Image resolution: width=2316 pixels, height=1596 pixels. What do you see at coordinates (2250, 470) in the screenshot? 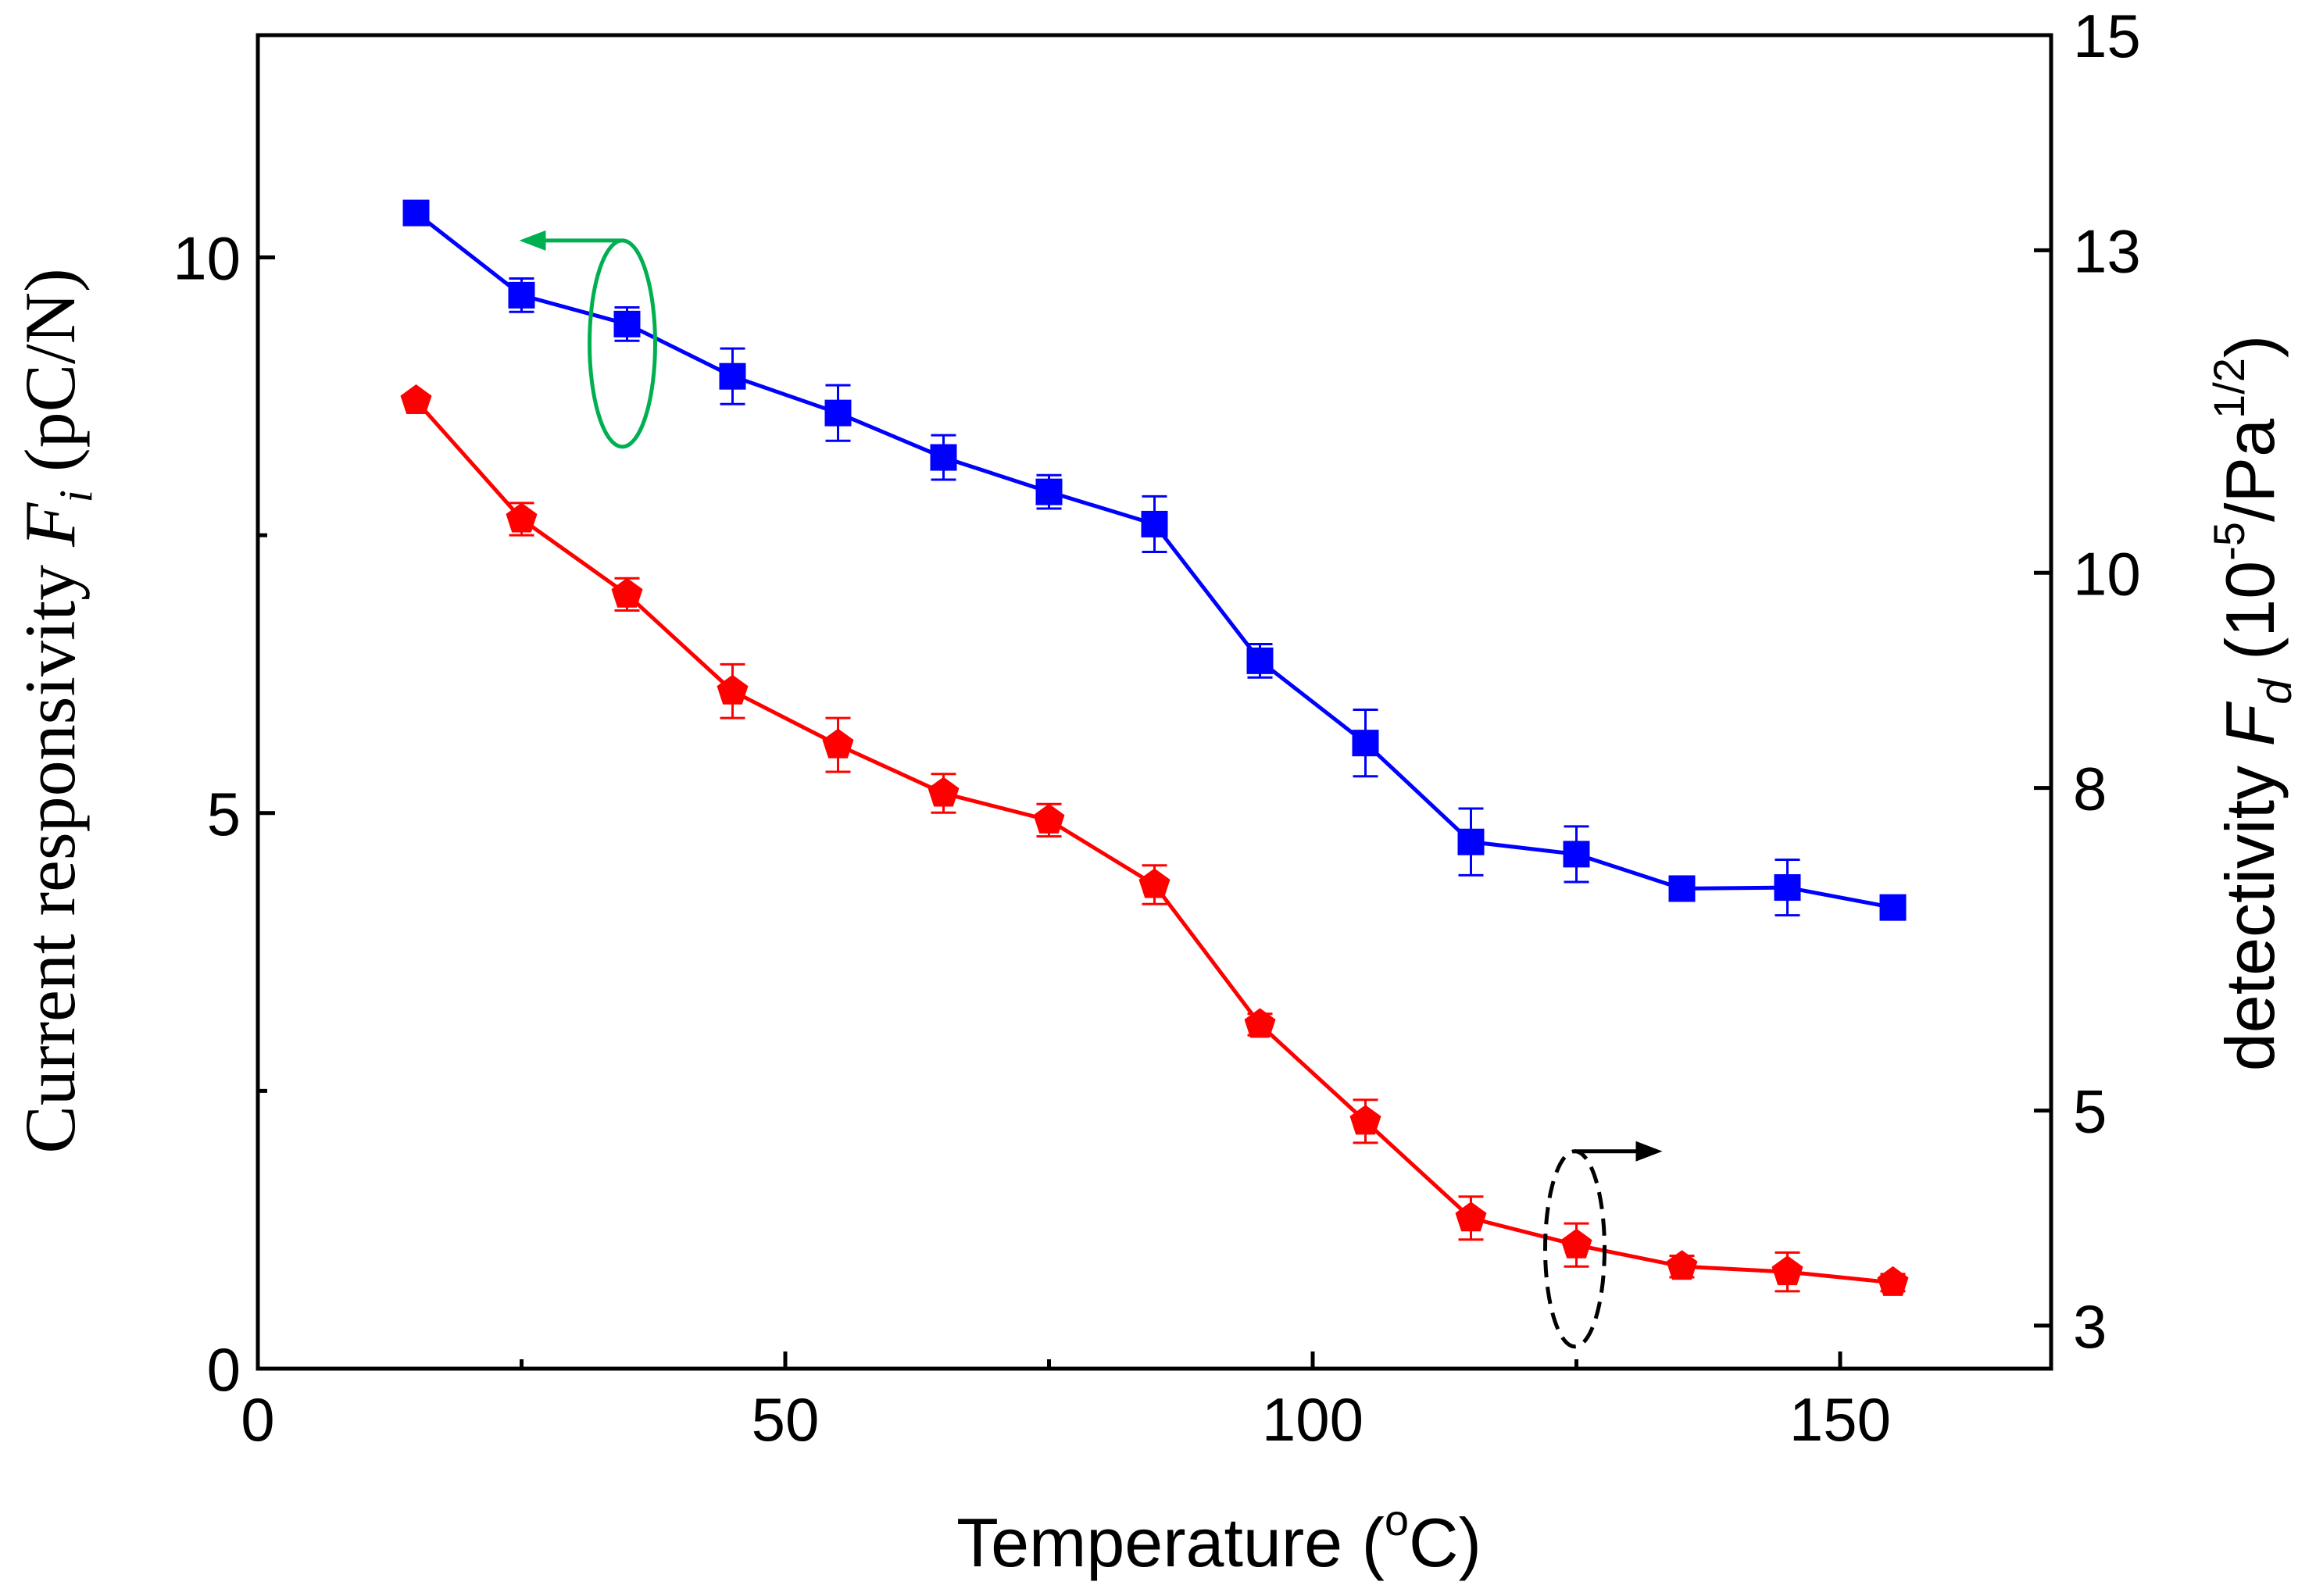
I see `y-right-title-unit-b: /Pa` at bounding box center [2250, 470].